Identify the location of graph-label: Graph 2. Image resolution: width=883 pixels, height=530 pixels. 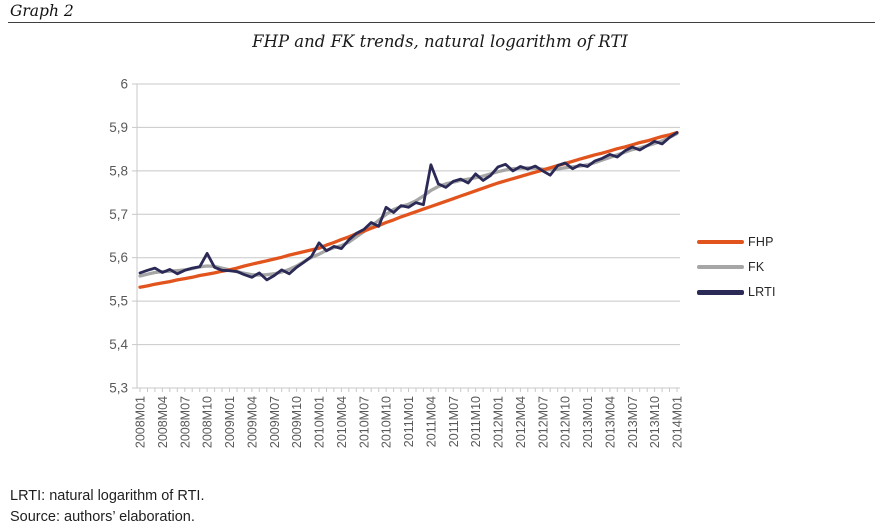
(42, 11).